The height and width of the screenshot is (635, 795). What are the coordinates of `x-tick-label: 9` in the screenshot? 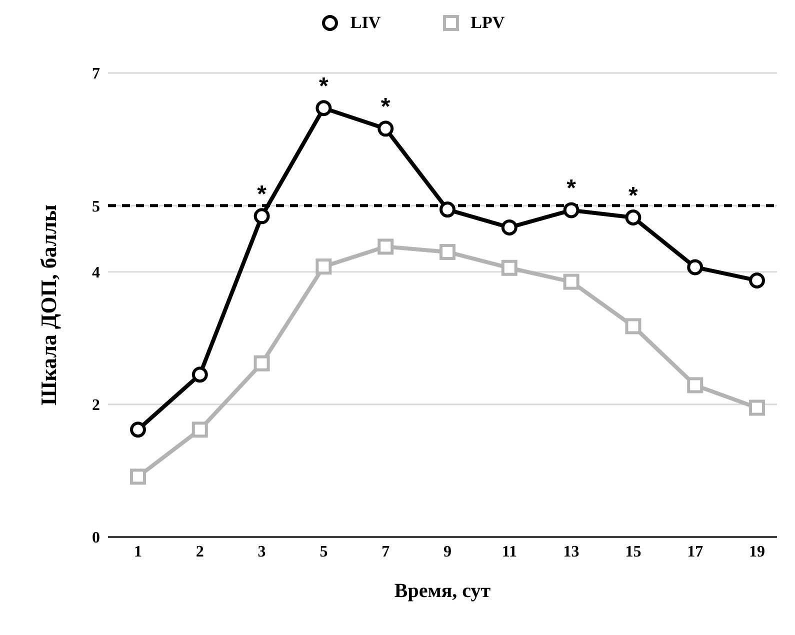 It's located at (448, 551).